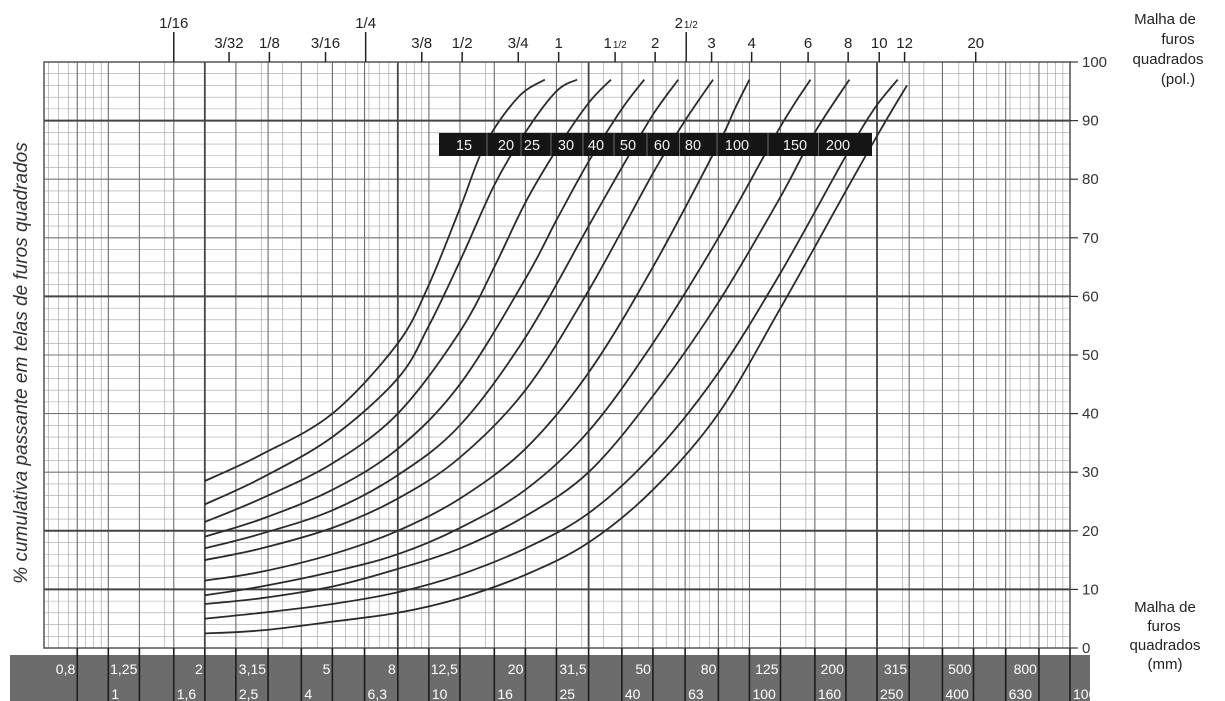 The image size is (1225, 701). Describe the element at coordinates (1165, 645) in the screenshot. I see `bottom-unit-line-3: quadrados` at that location.